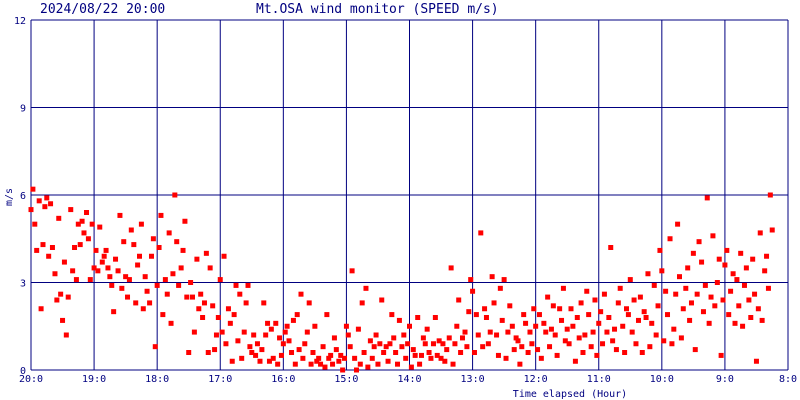 The width and height of the screenshot is (800, 400). What do you see at coordinates (23, 371) in the screenshot?
I see `y-tick-label: 0` at bounding box center [23, 371].